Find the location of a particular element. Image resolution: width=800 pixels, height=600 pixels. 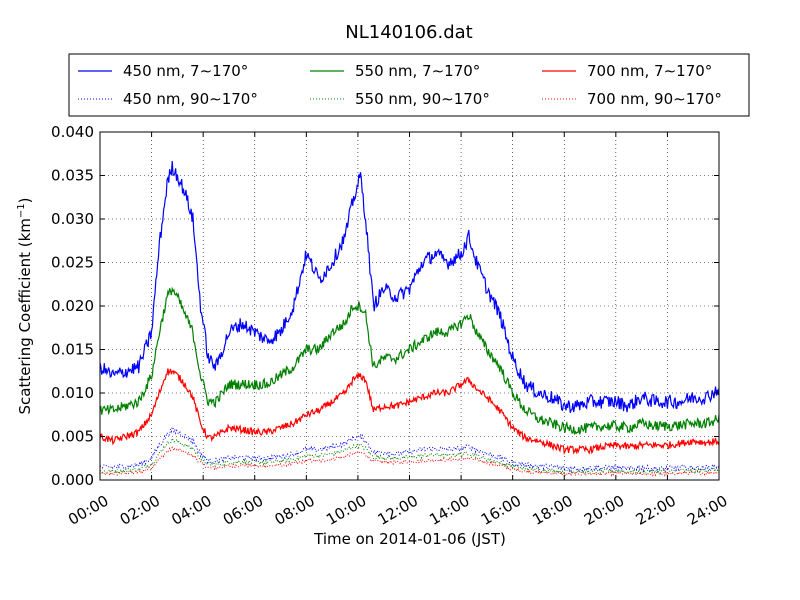

legend-label-5: 700 nm, 90∼170° is located at coordinates (654, 99).